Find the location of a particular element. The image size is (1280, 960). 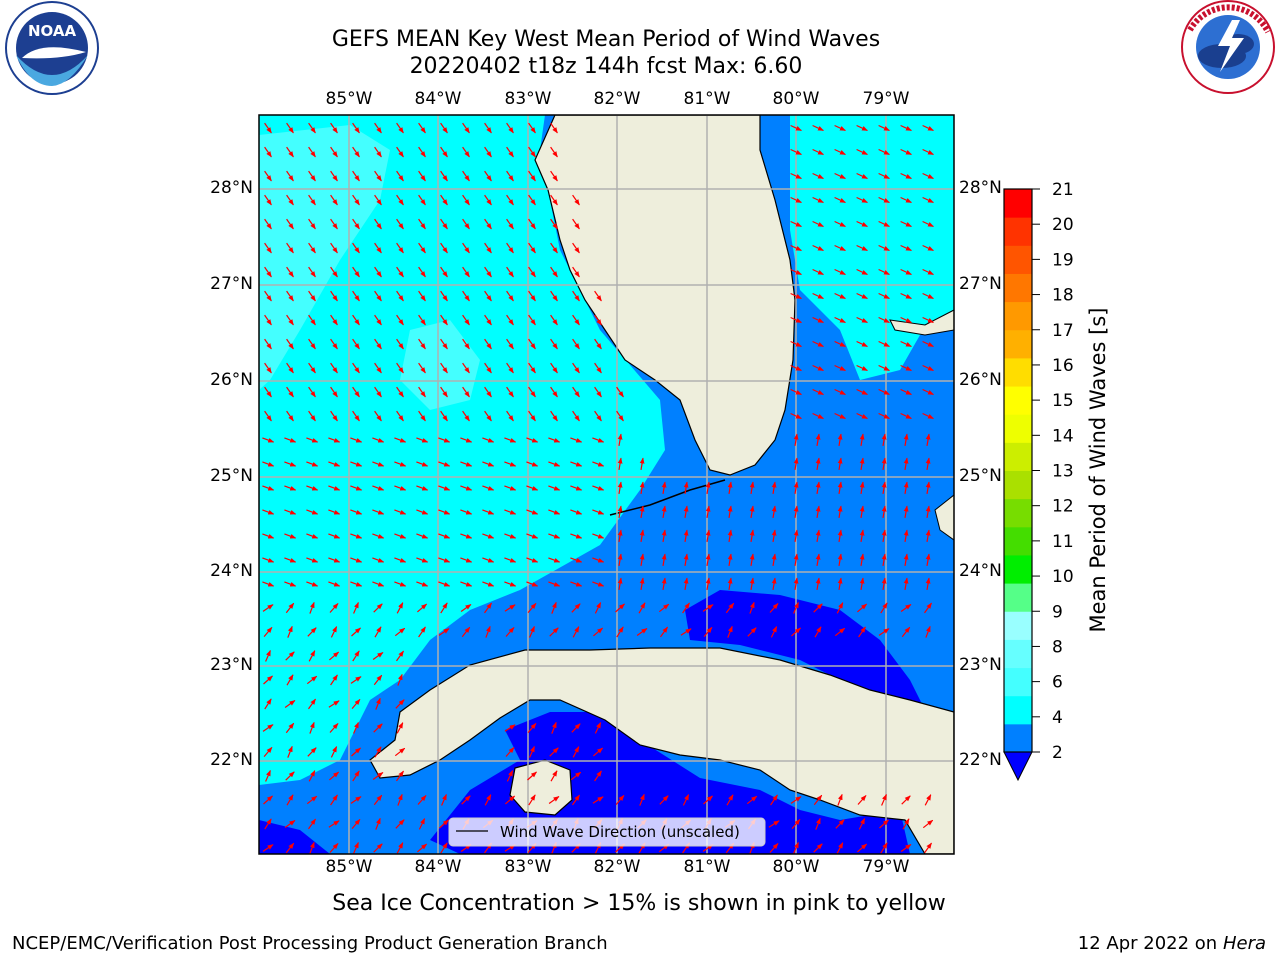

lon-label-top: 79°W is located at coordinates (886, 99).